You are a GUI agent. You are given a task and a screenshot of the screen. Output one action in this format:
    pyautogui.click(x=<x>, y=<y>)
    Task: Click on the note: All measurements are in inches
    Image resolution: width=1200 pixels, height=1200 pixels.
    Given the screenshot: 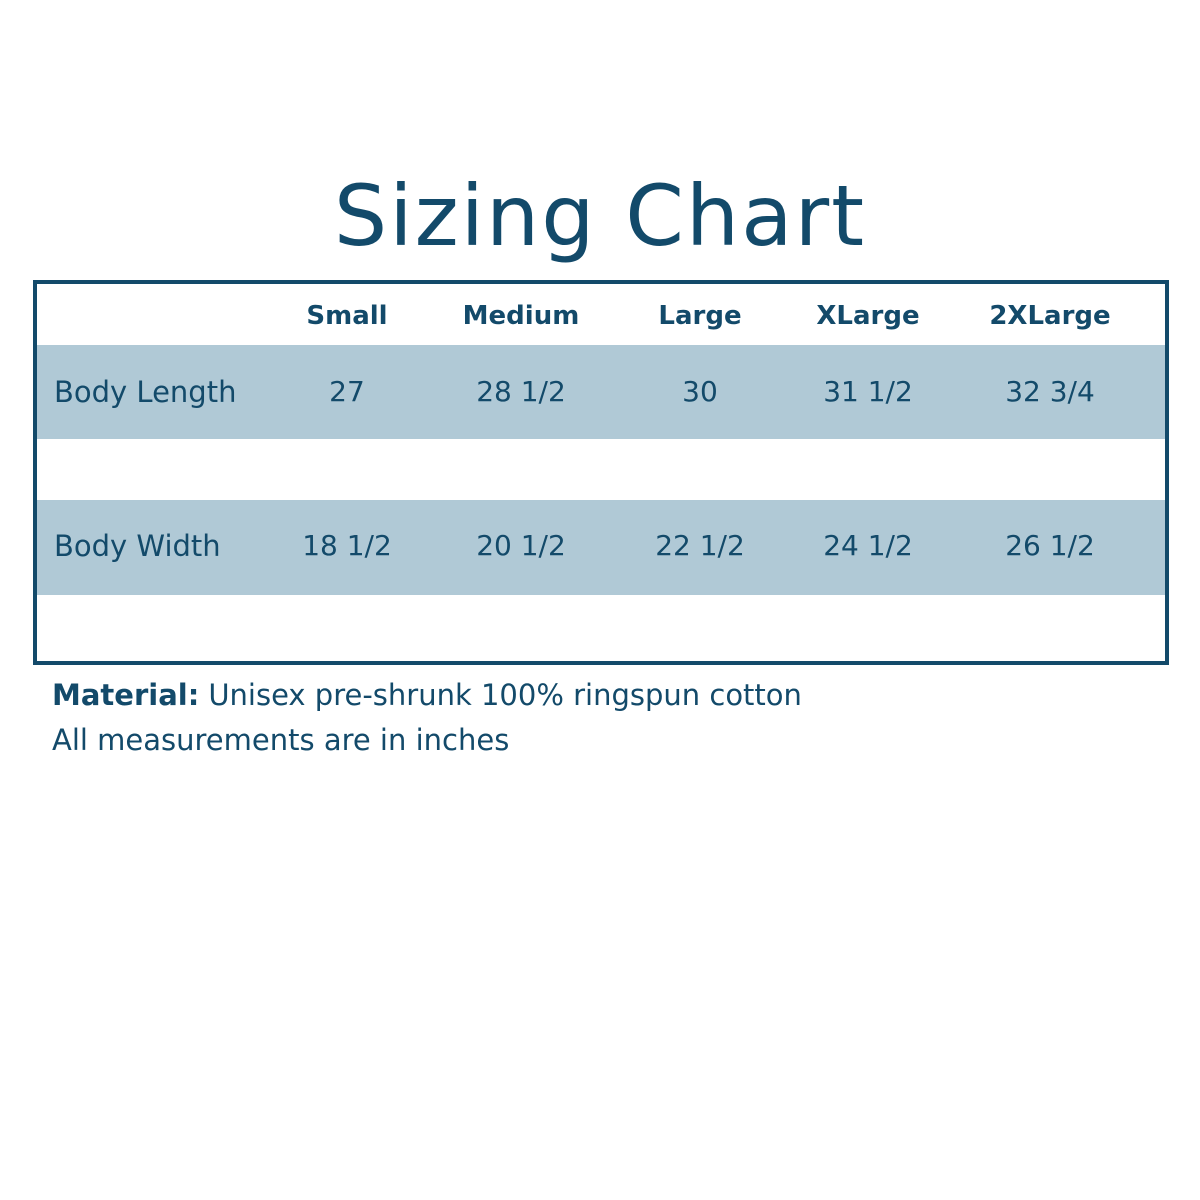 What is the action you would take?
    pyautogui.click(x=281, y=740)
    